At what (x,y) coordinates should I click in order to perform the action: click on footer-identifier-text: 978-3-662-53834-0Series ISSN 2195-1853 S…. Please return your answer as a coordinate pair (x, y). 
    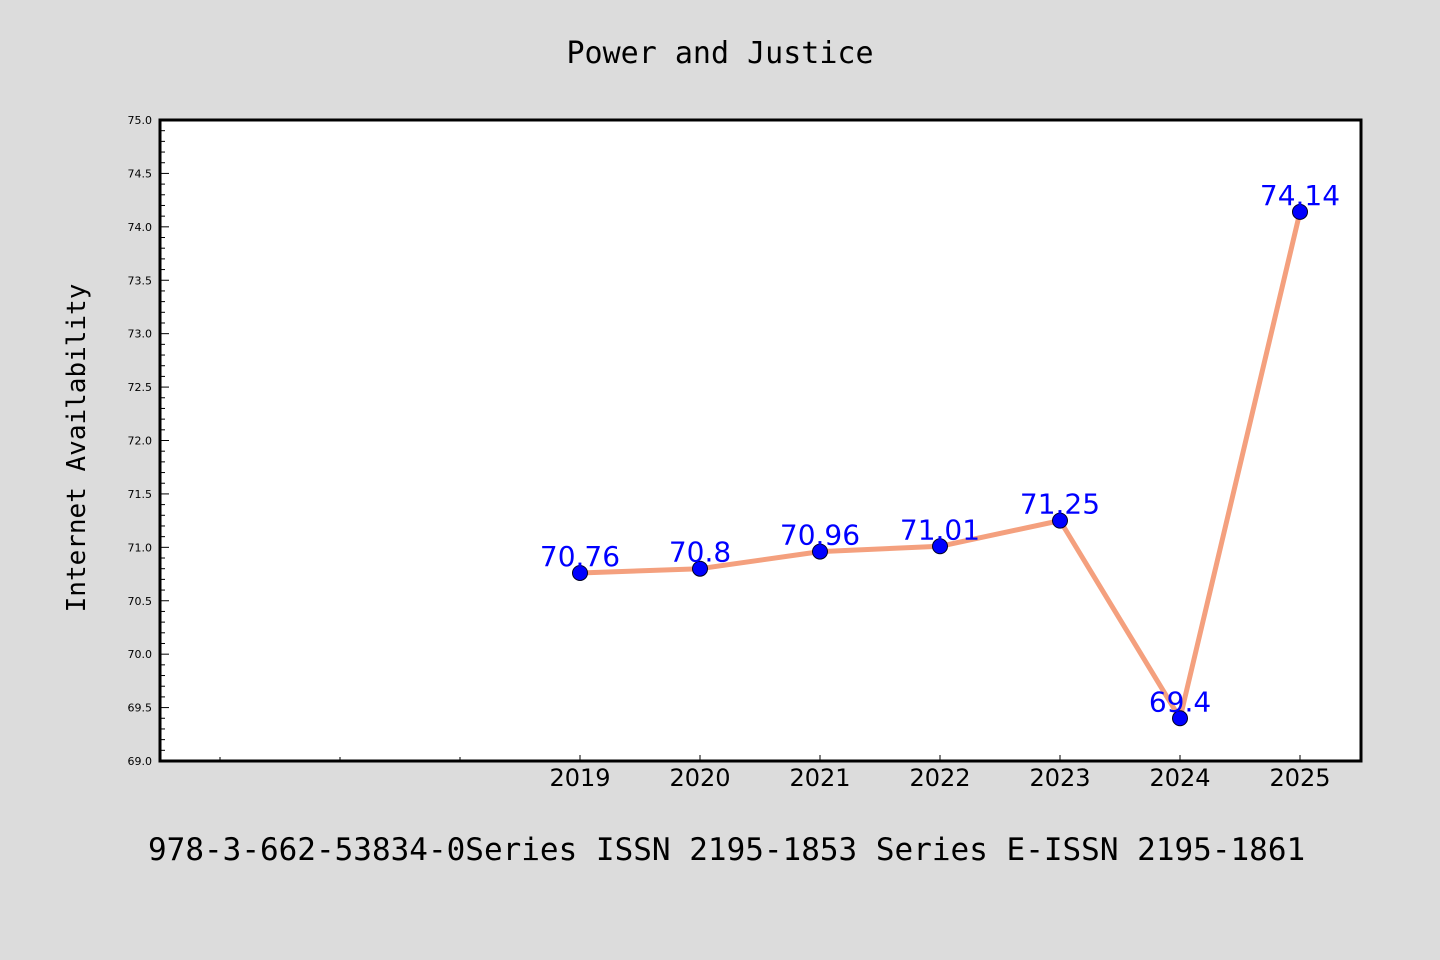
    Looking at the image, I should click on (727, 850).